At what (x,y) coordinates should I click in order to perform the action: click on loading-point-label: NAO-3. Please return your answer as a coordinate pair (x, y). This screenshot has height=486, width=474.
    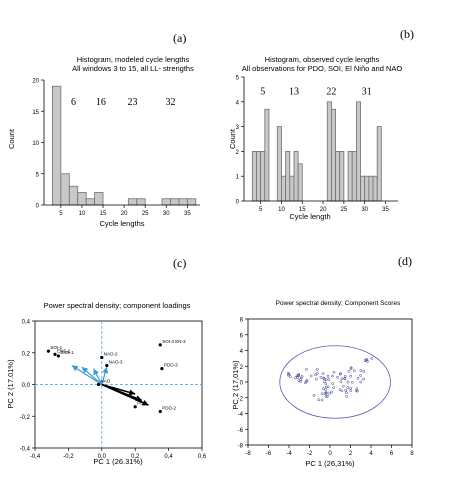
    Looking at the image, I should click on (116, 361).